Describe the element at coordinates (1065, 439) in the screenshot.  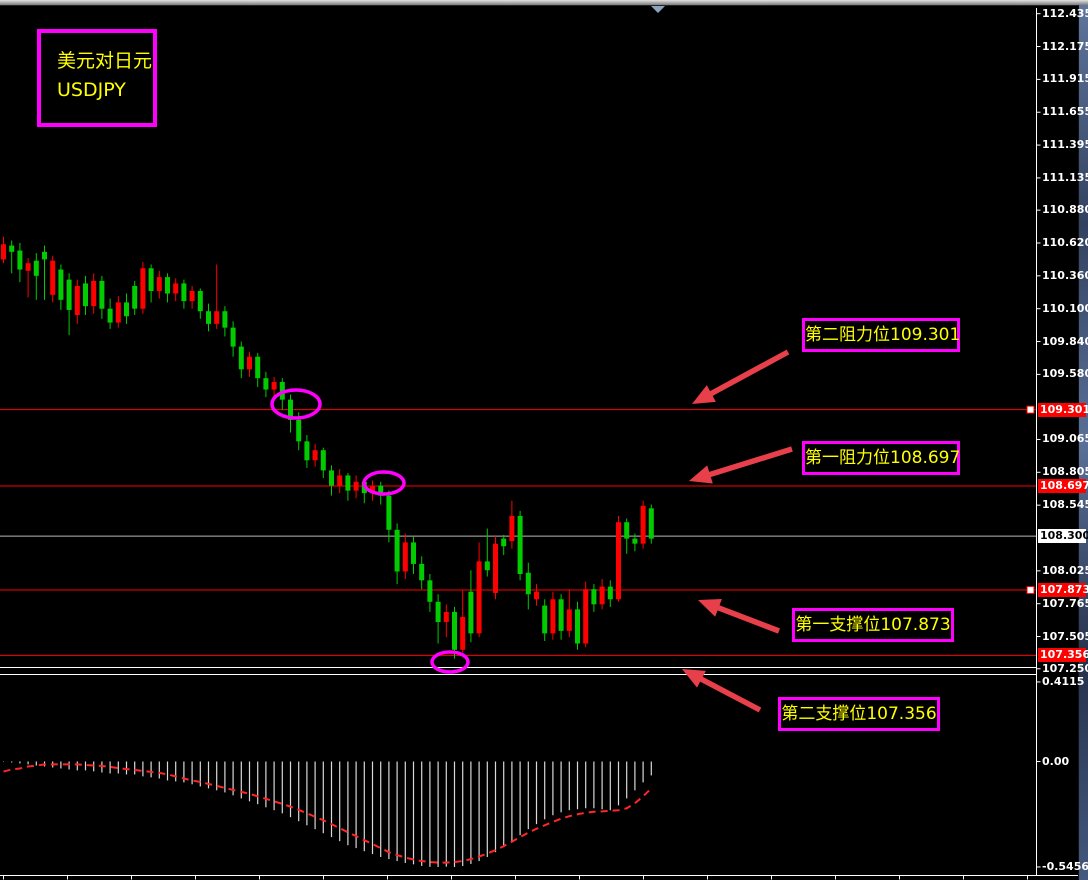
I see `price-axis-label: 109.065` at that location.